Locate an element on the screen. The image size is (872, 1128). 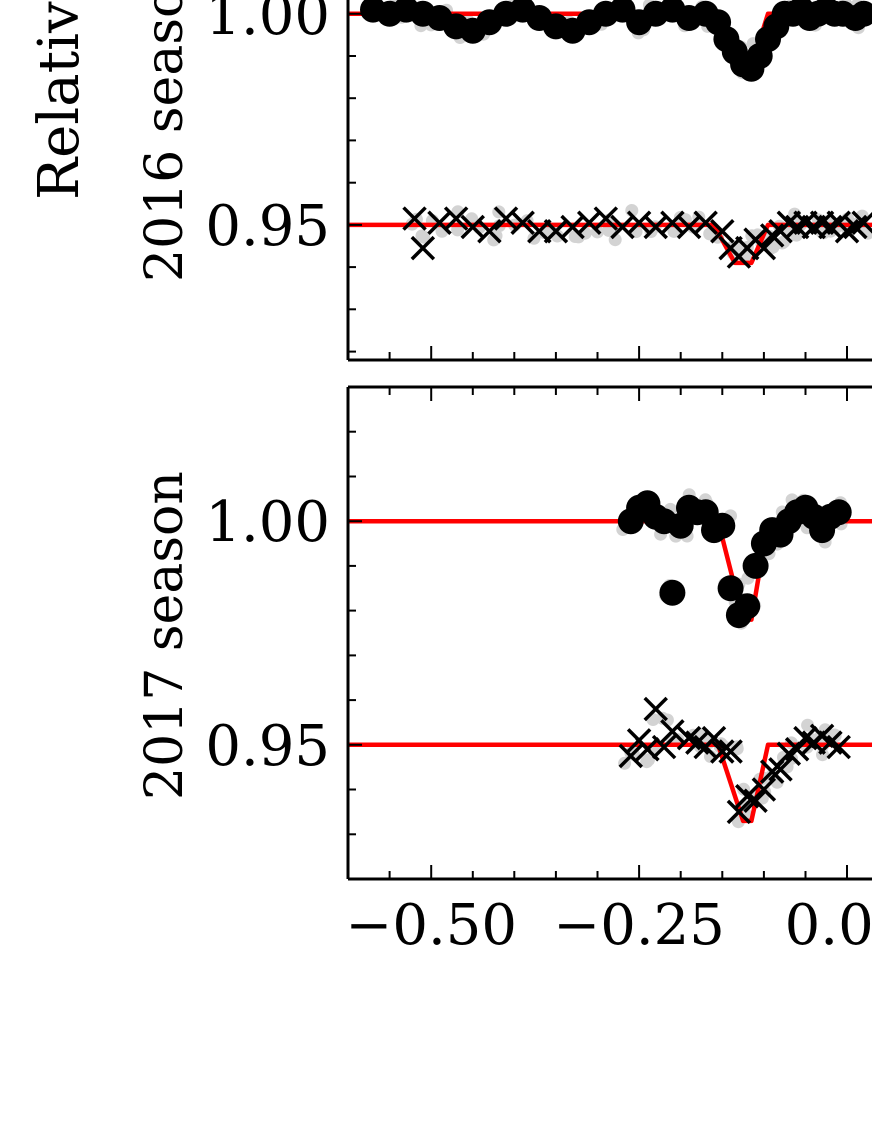
panel-label-2016: 2016 season is located at coordinates (165, 141).